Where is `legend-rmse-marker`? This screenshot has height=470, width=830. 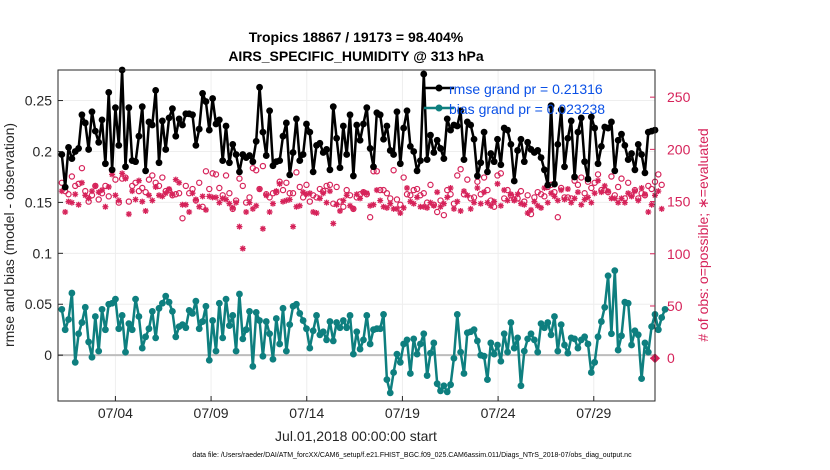 legend-rmse-marker is located at coordinates (439, 88).